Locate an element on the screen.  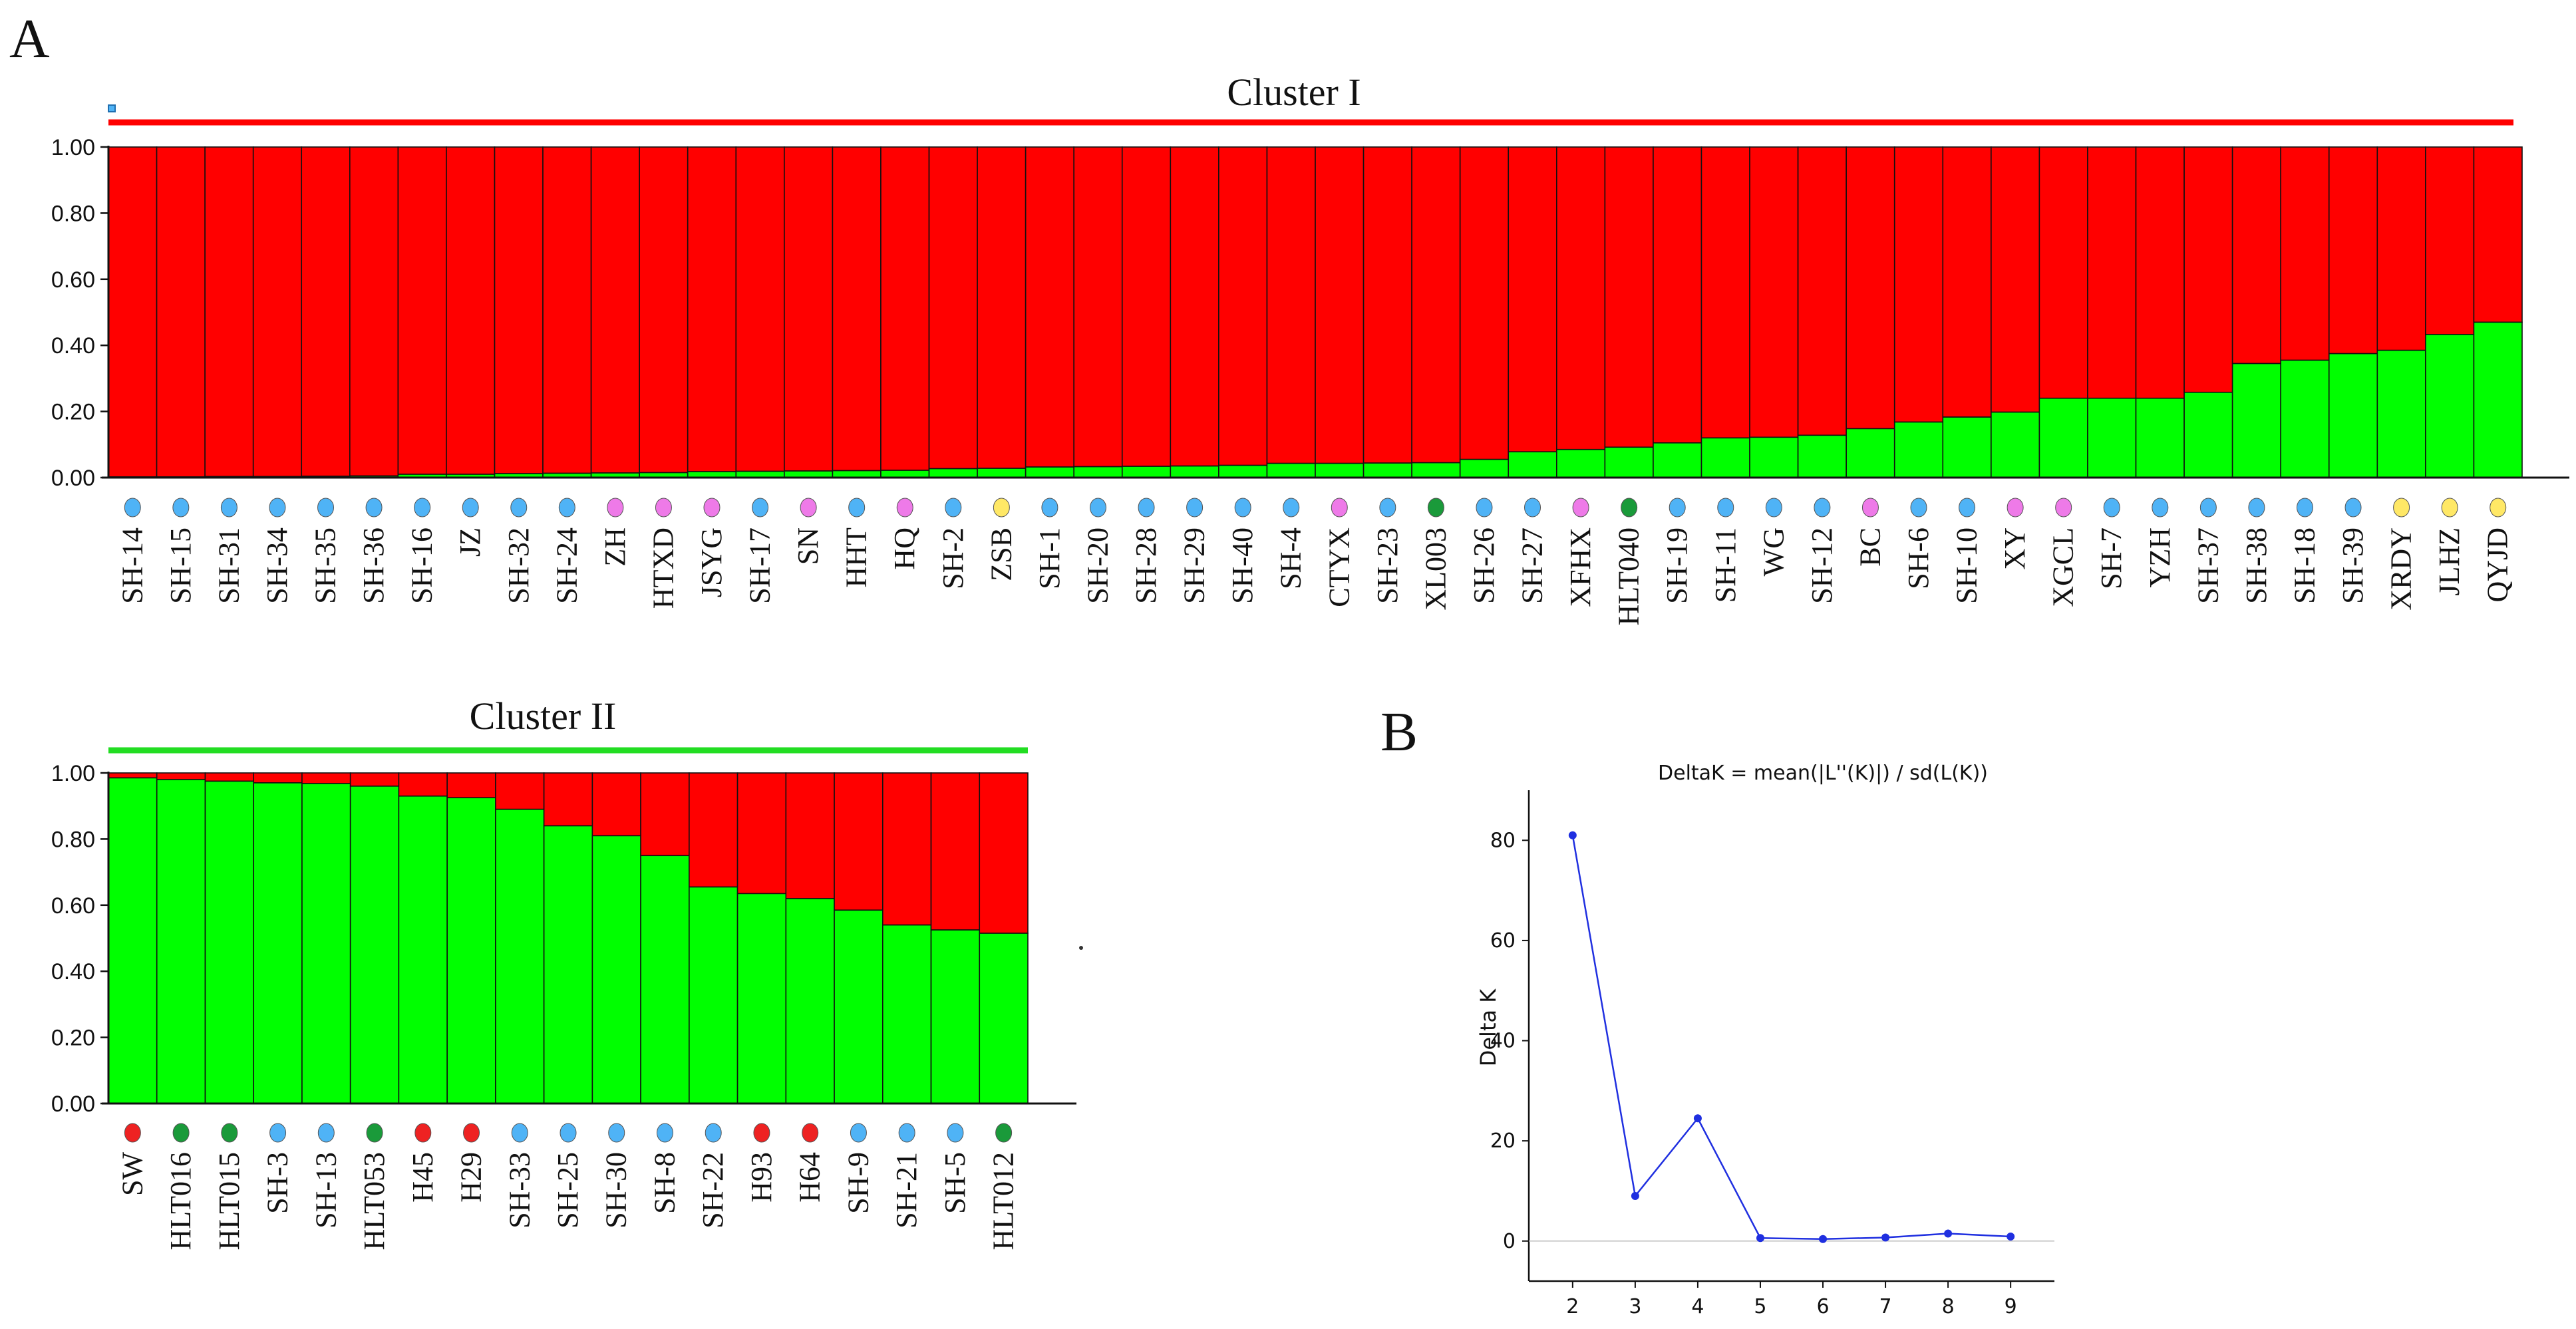
sample-label: SH-23 is located at coordinates (1387, 565).